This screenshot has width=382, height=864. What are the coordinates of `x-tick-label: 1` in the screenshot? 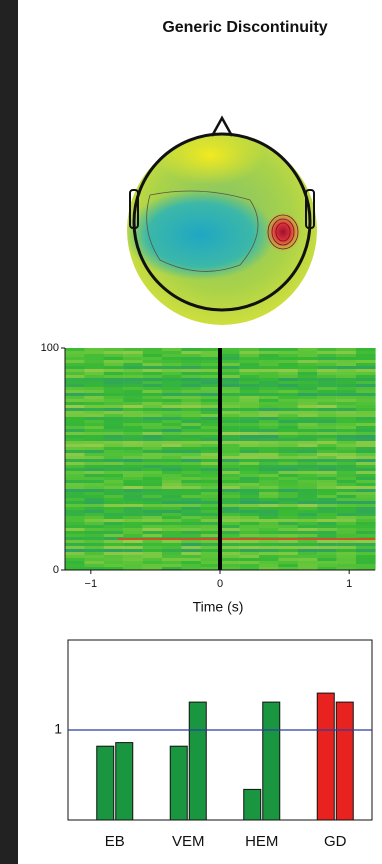 It's located at (349, 584).